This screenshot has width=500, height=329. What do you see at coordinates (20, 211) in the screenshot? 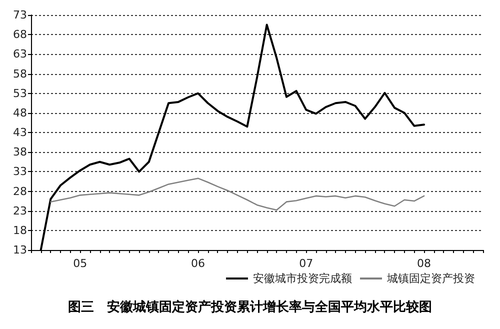
I see `y-tick-label: 23` at bounding box center [20, 211].